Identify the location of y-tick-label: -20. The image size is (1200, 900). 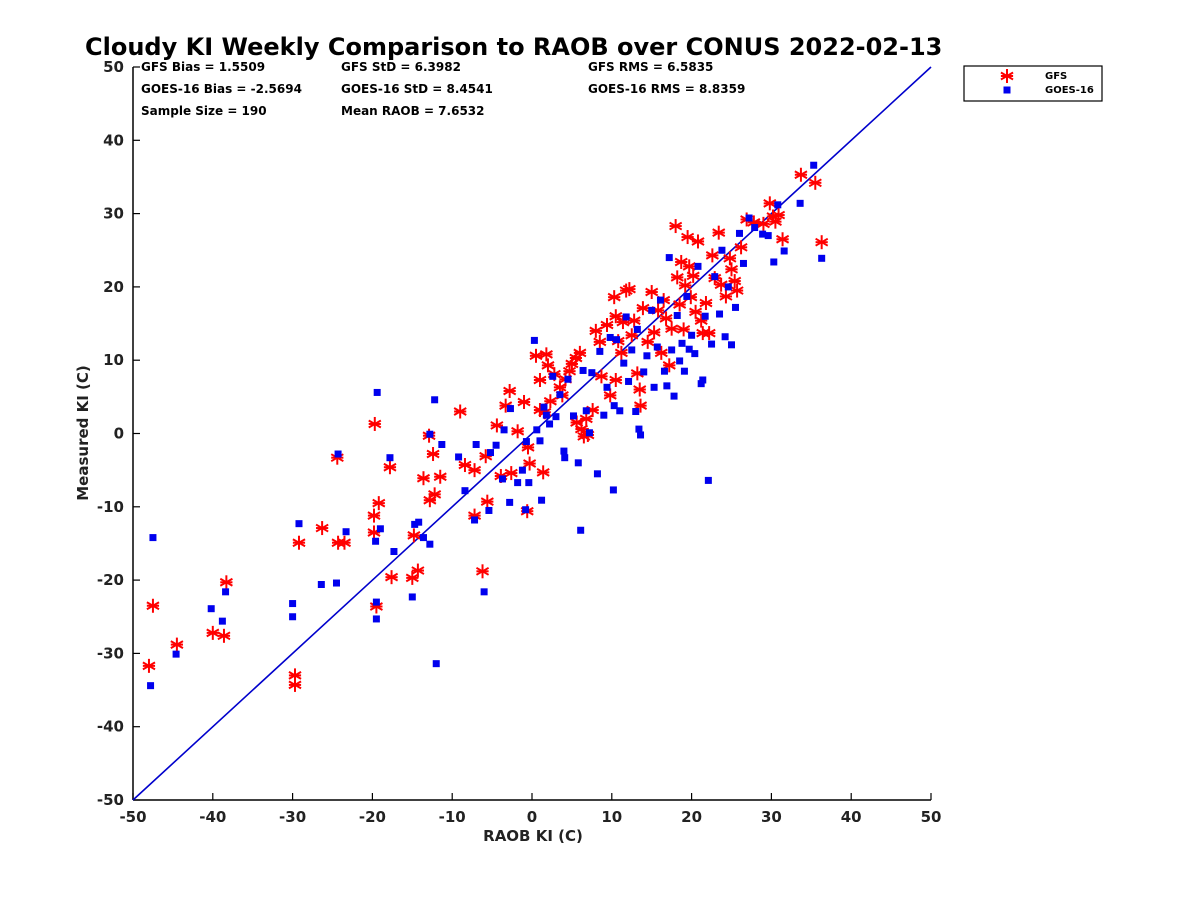
(110, 580).